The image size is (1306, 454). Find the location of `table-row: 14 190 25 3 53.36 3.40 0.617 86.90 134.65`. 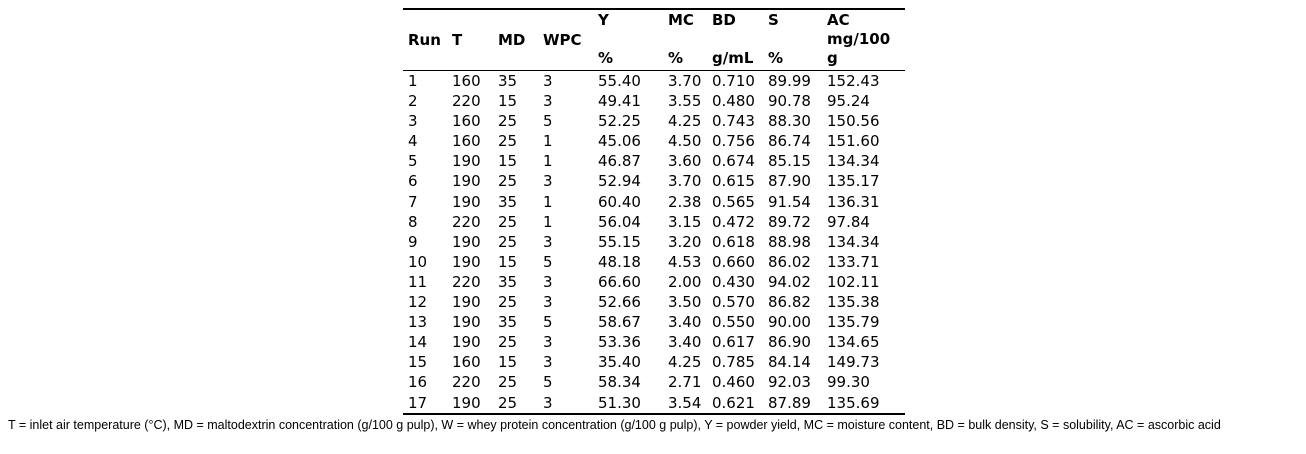

table-row: 14 190 25 3 53.36 3.40 0.617 86.90 134.65 is located at coordinates (654, 342).